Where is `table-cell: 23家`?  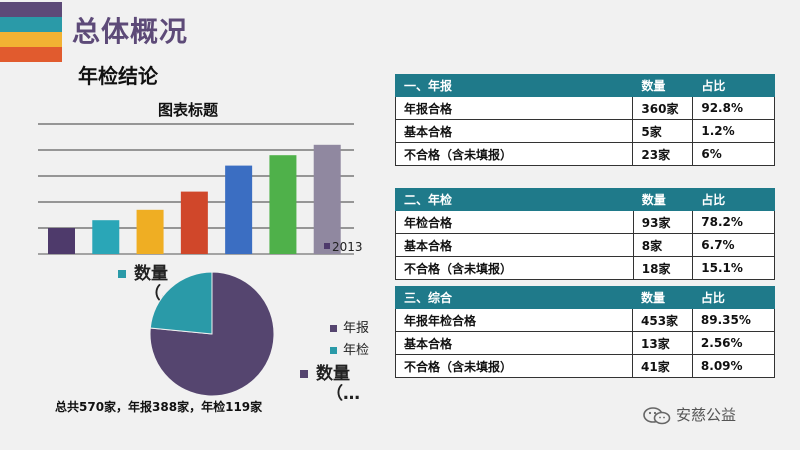
table-cell: 23家 is located at coordinates (663, 154).